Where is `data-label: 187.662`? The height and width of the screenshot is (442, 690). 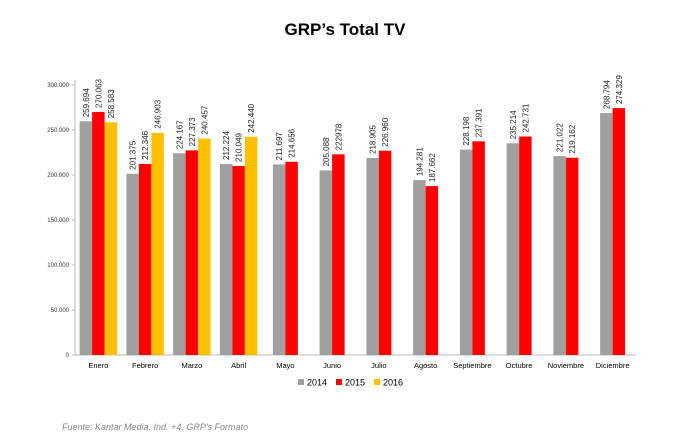
data-label: 187.662 is located at coordinates (432, 167).